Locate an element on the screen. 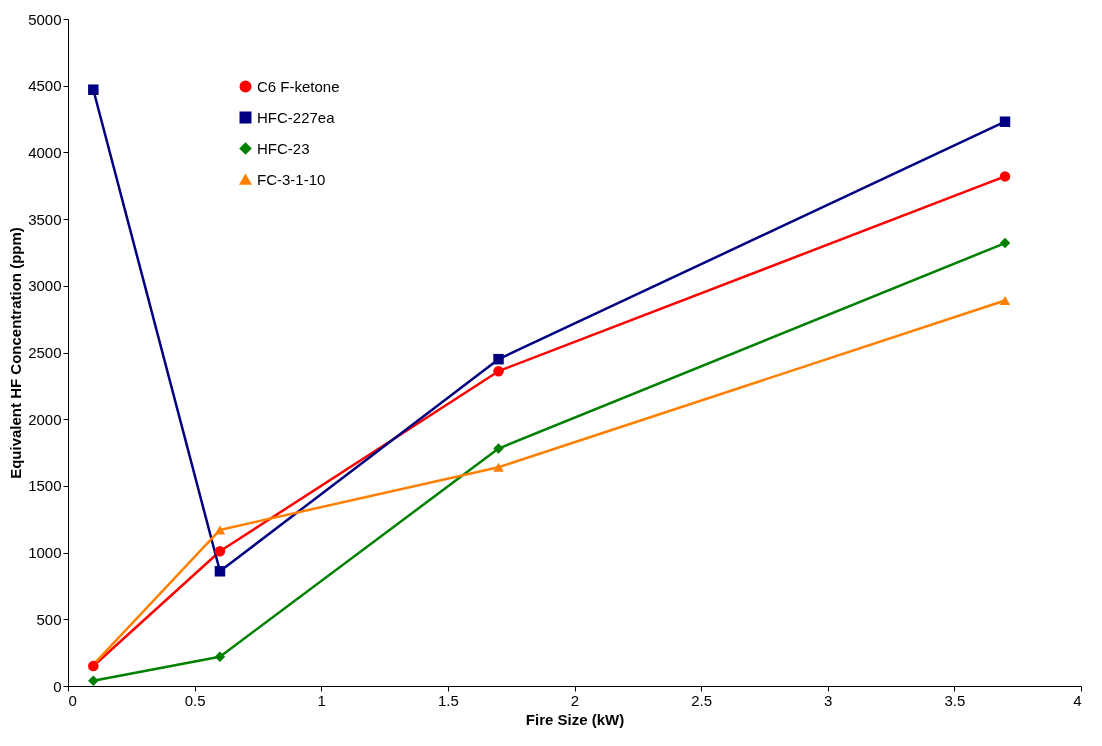  x-tick-label: 2 is located at coordinates (575, 700).